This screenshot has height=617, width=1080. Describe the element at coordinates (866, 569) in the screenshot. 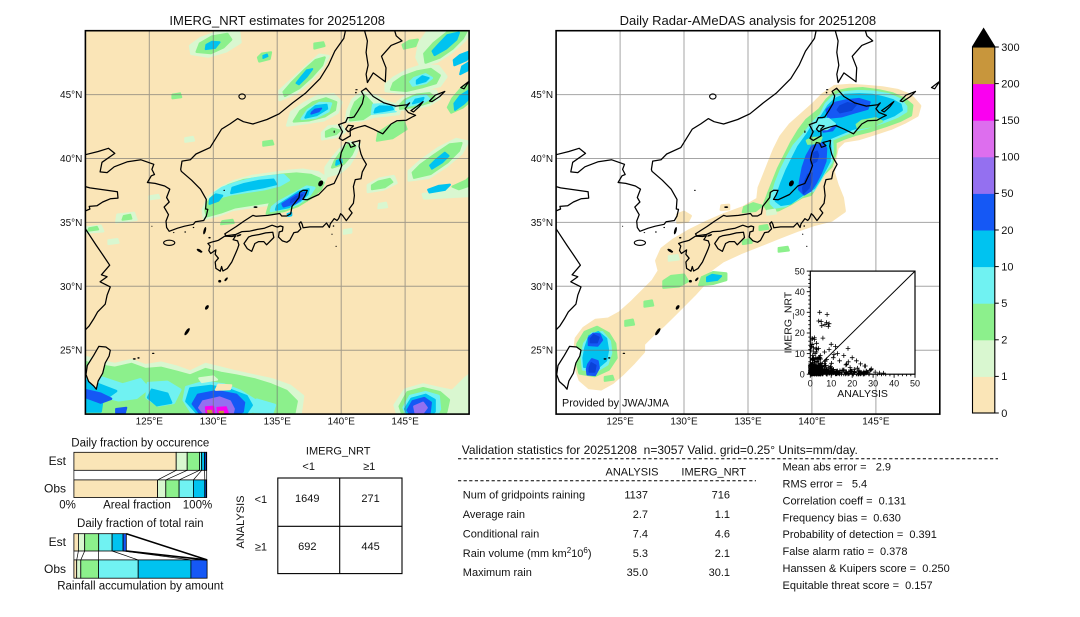

I see `svg-text:Hanssen & Kuipers score = 0.2: Hanssen & Kuipers score = 0.250` at that location.